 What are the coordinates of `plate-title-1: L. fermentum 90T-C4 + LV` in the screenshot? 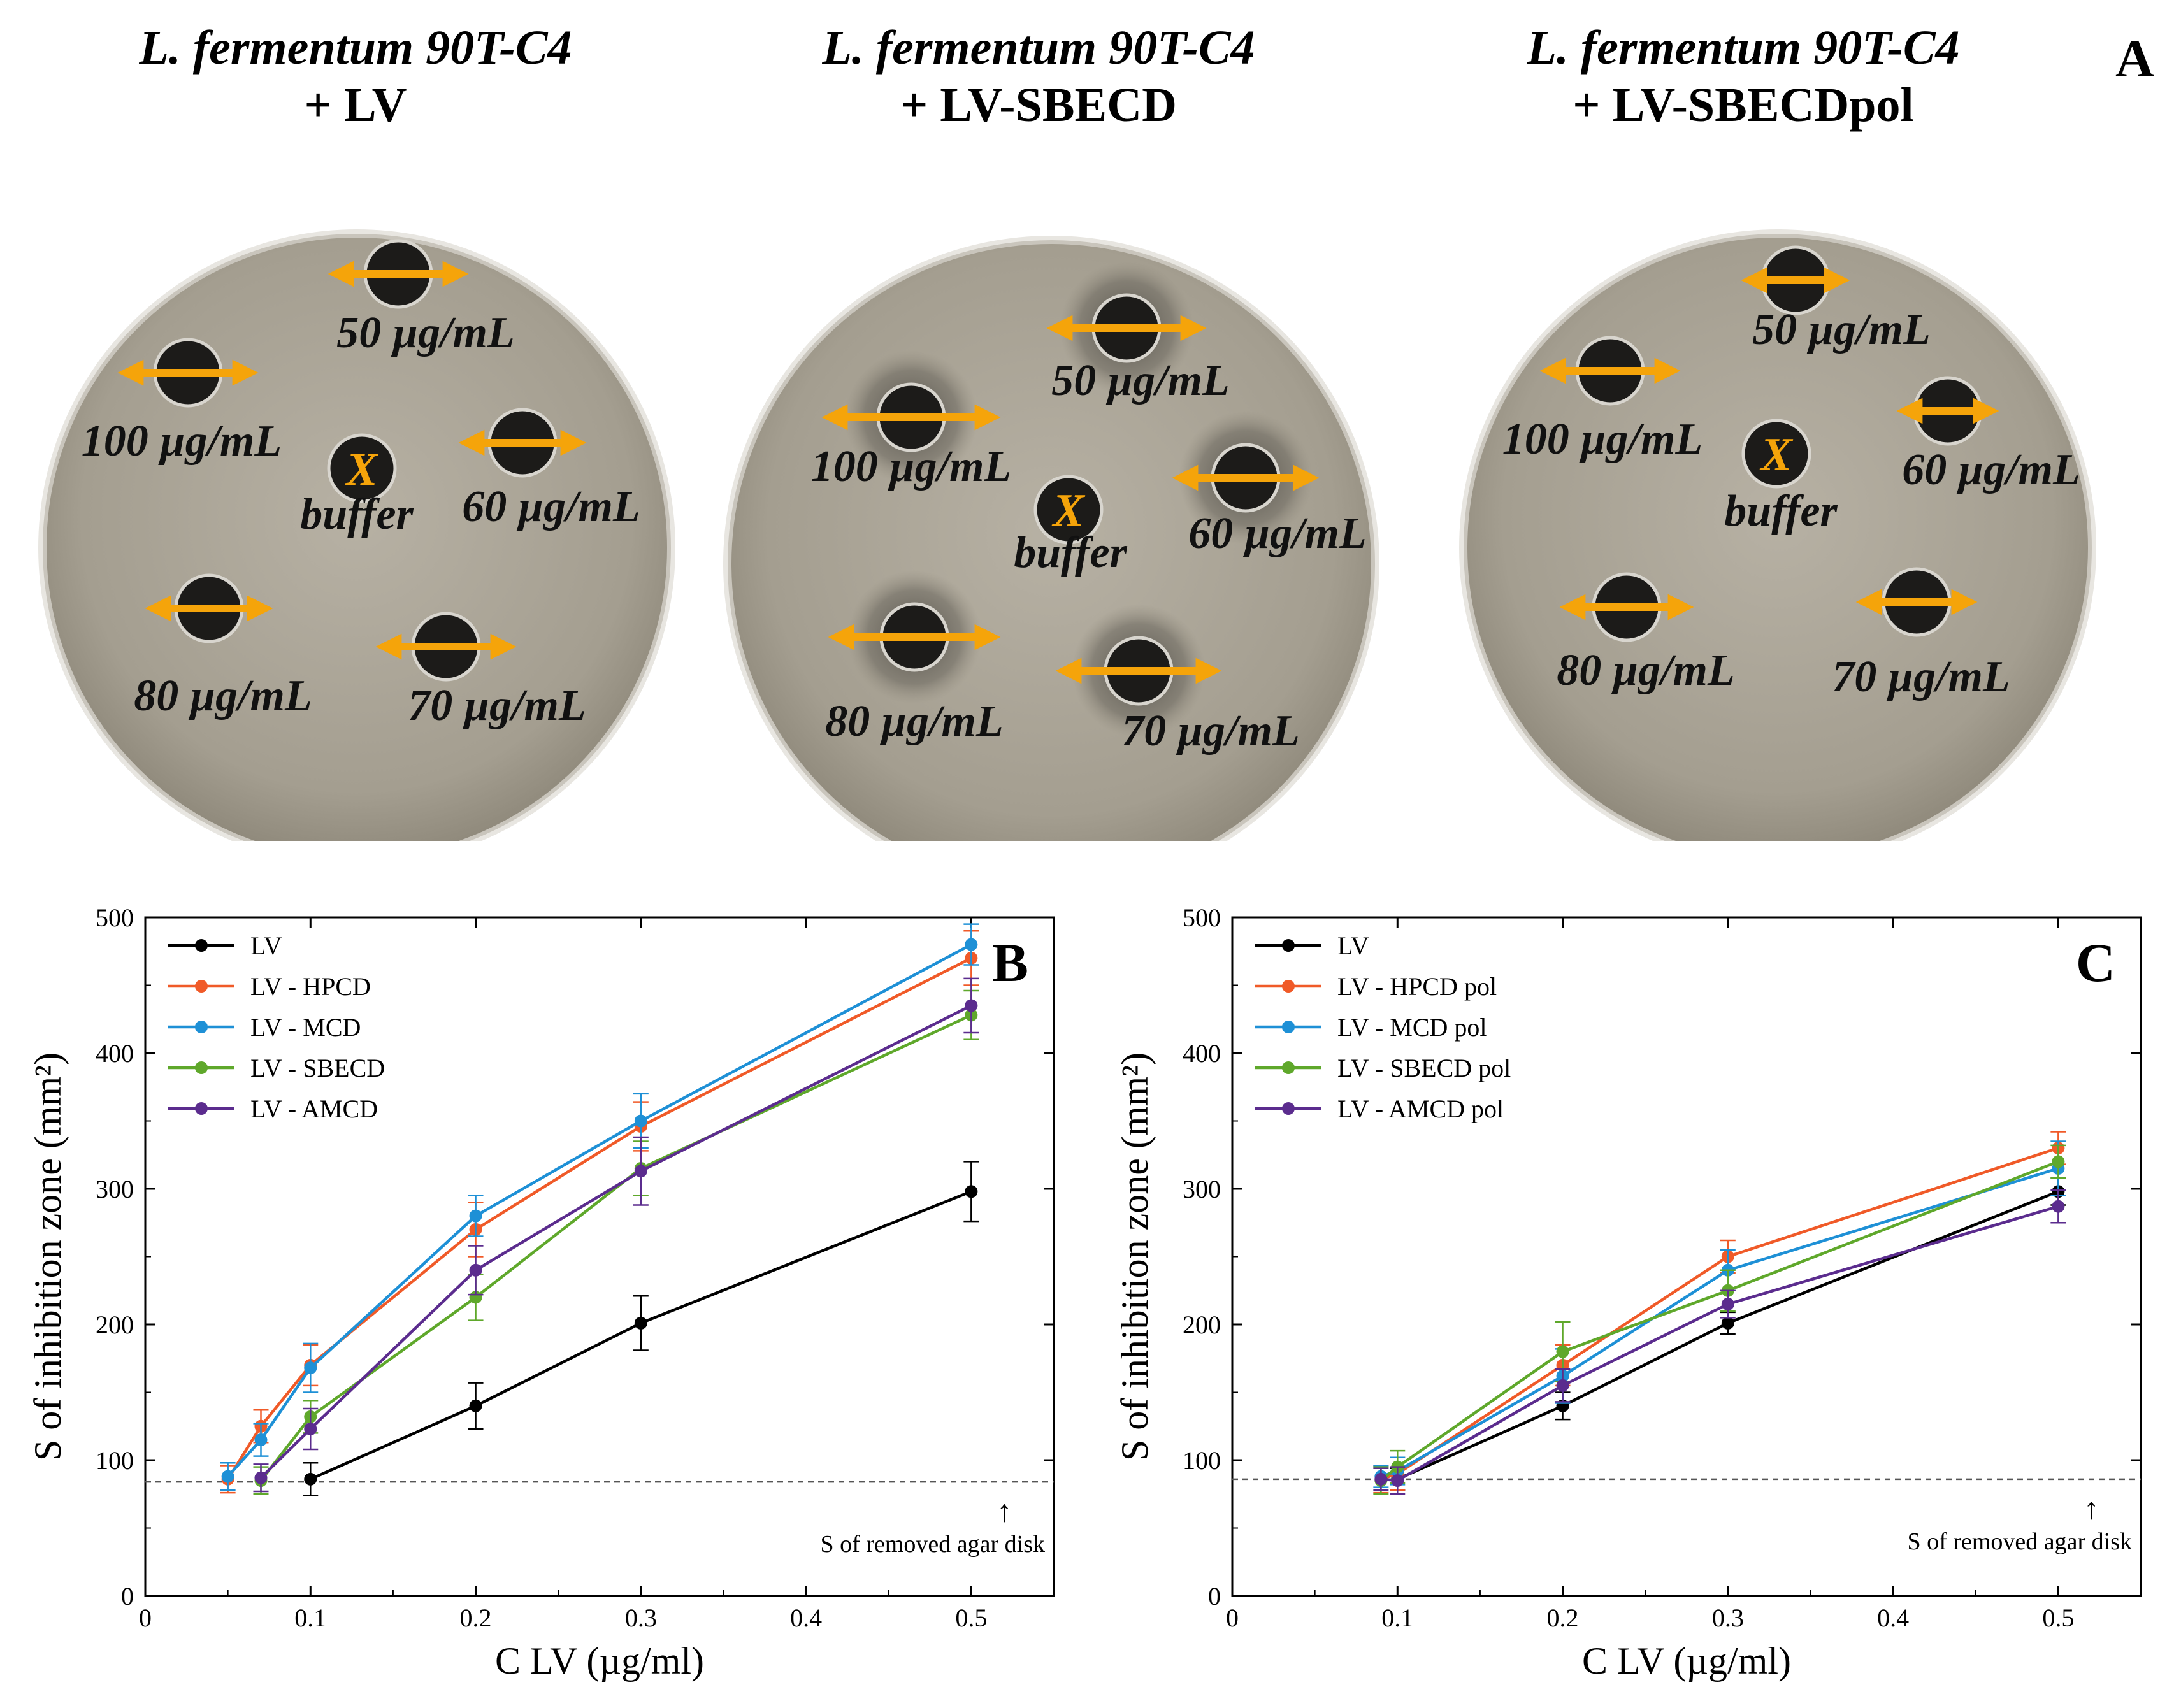 It's located at (355, 76).